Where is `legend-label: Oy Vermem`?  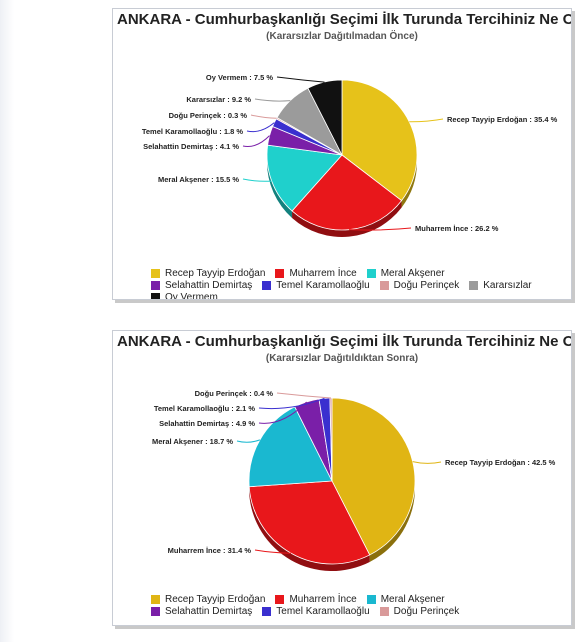
legend-label: Oy Vermem is located at coordinates (191, 295).